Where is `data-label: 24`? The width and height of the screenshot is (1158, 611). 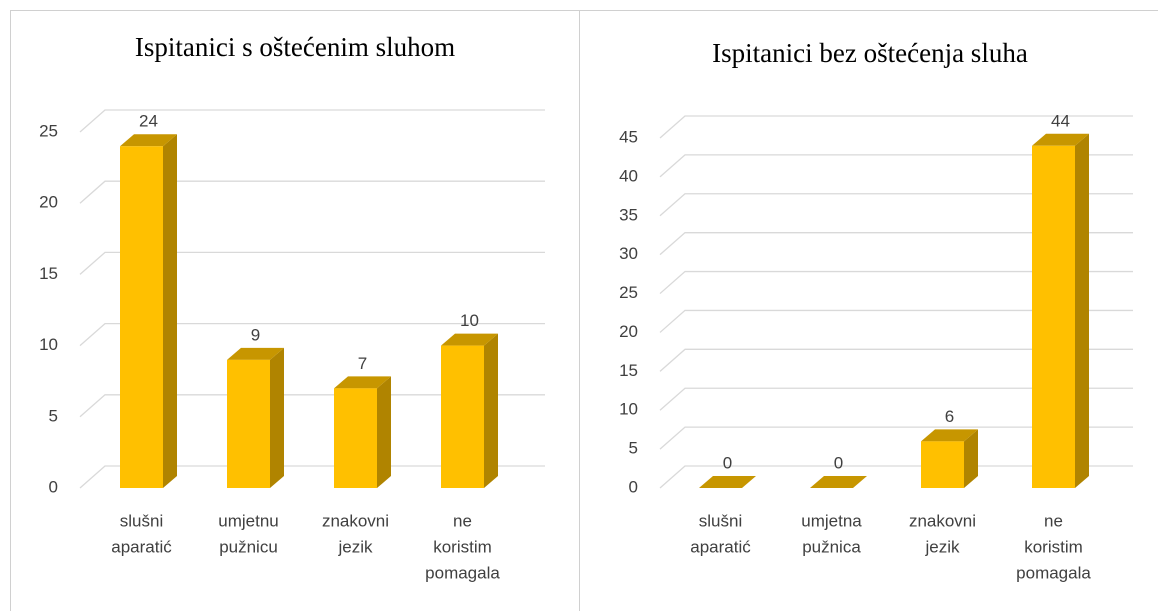 data-label: 24 is located at coordinates (148, 121).